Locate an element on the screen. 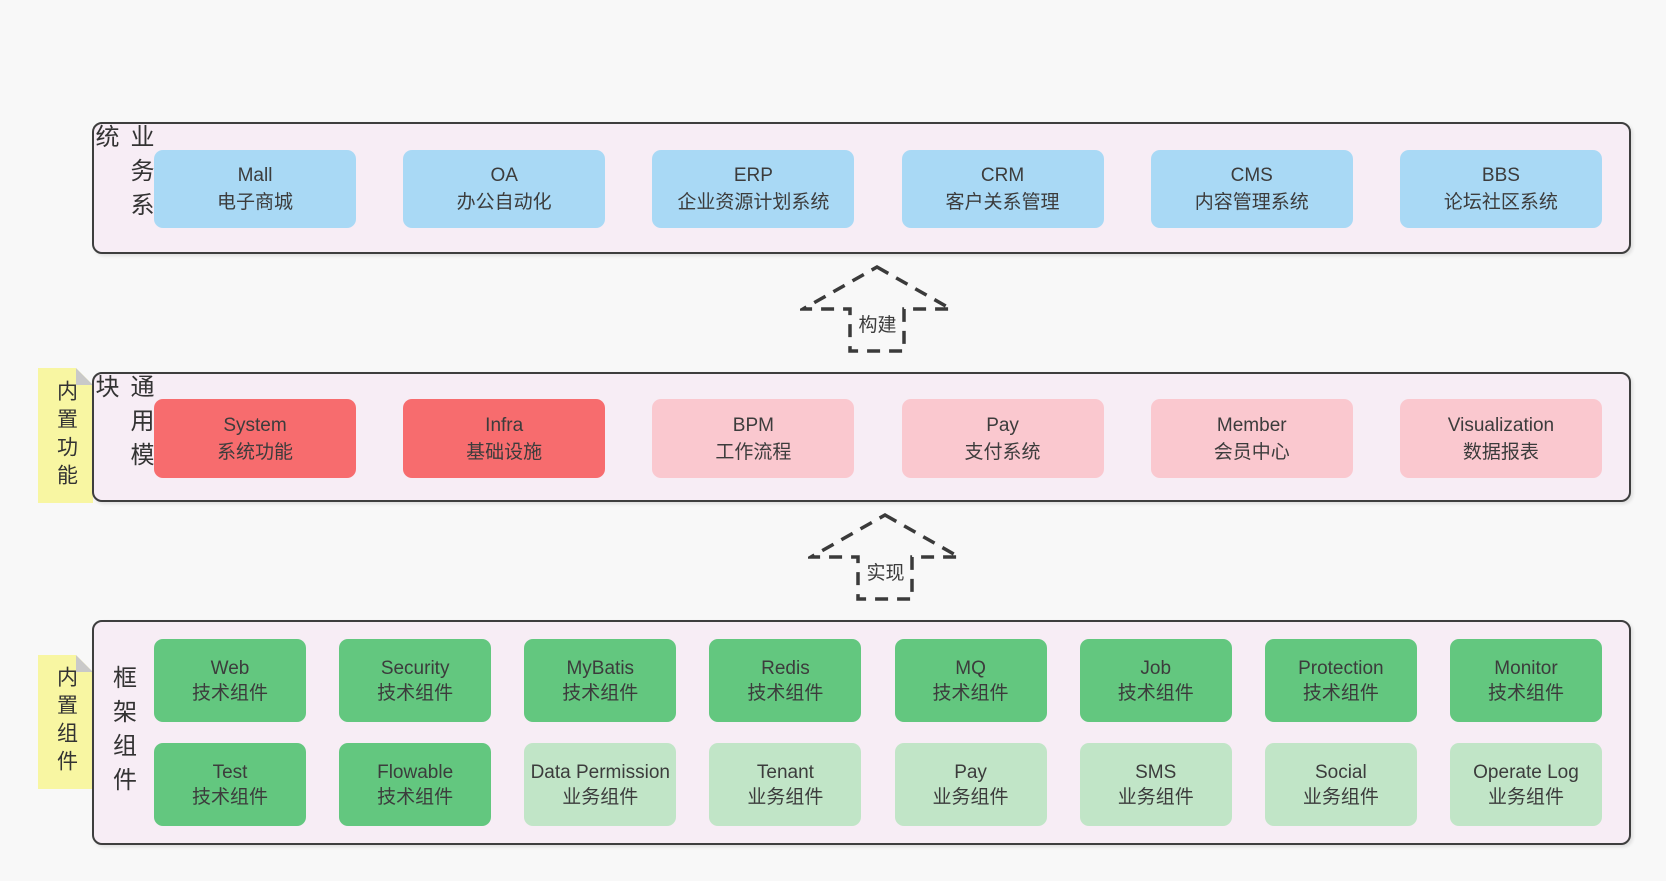  box-bbs: BBS 论坛社区系统 is located at coordinates (1500, 189).